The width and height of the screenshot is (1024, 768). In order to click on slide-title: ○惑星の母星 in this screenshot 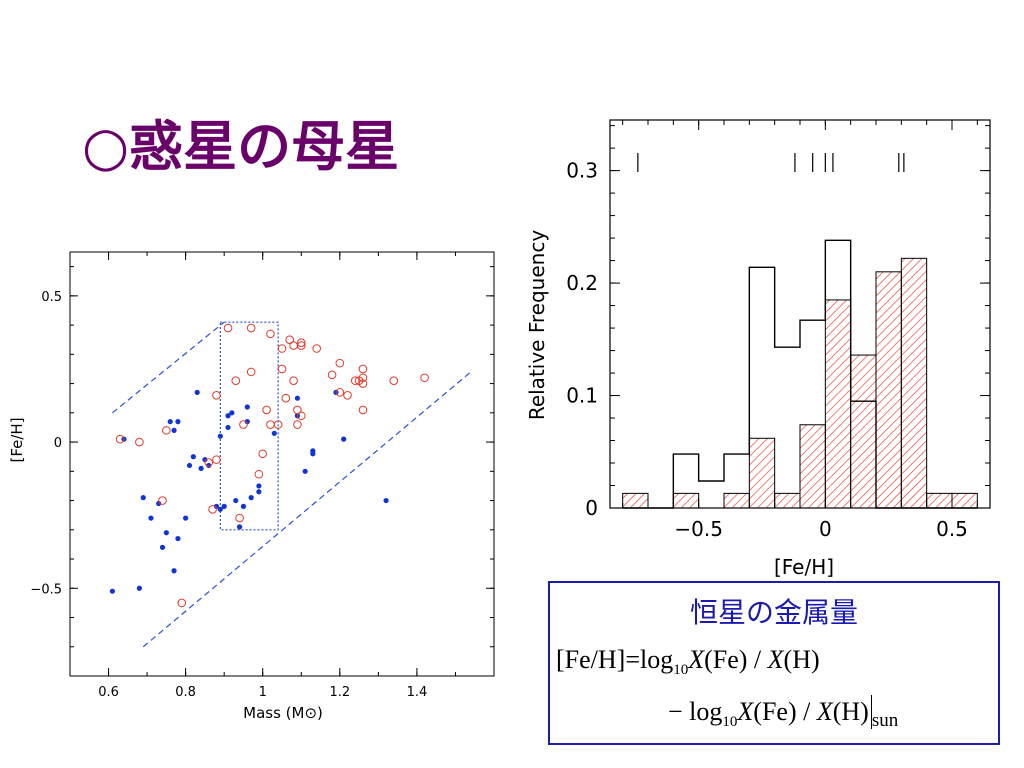, I will do `click(241, 146)`.